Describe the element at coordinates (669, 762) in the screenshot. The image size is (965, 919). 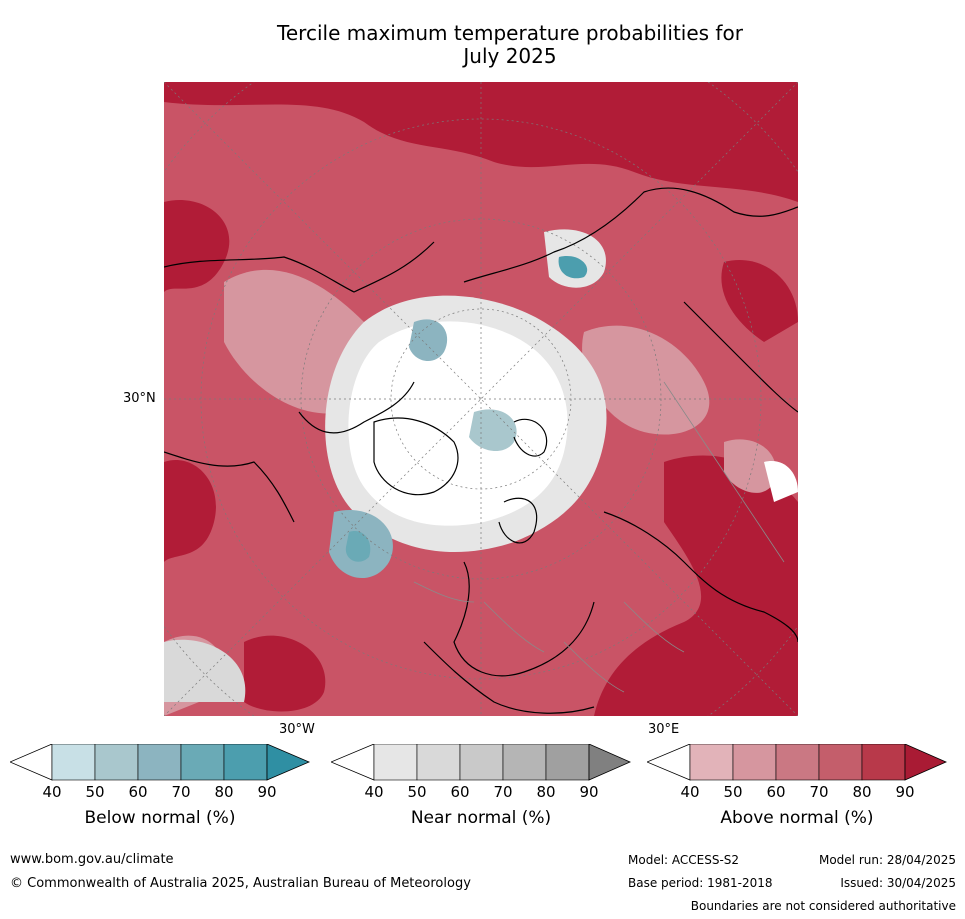
I see `colorbar-above-normal-min-arrow` at that location.